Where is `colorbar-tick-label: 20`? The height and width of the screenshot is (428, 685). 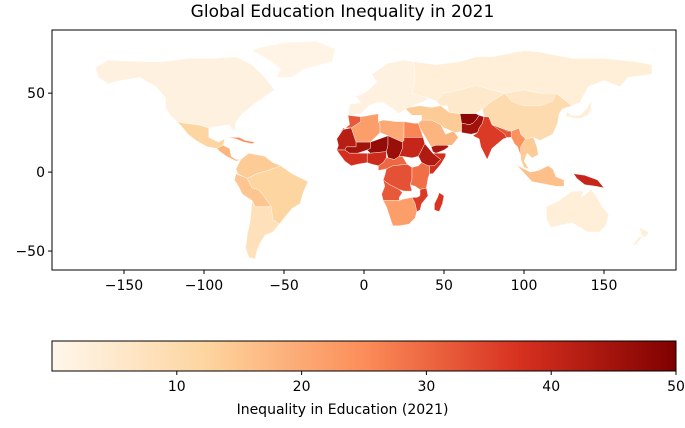 colorbar-tick-label: 20 is located at coordinates (302, 387).